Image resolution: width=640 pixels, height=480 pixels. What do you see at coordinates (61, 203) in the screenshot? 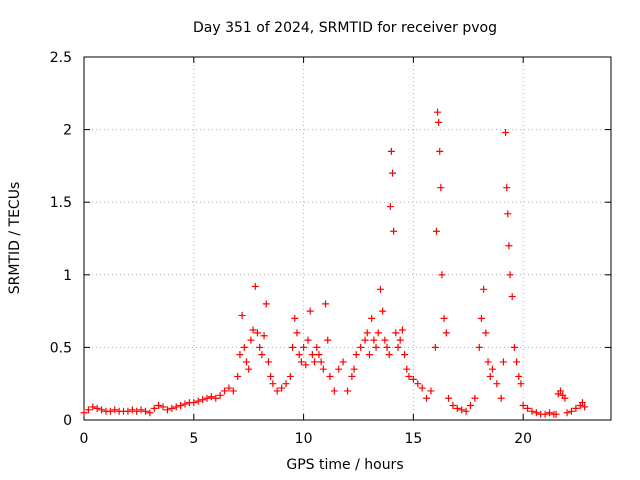
I see `y-tick-label: 1.5` at bounding box center [61, 203].